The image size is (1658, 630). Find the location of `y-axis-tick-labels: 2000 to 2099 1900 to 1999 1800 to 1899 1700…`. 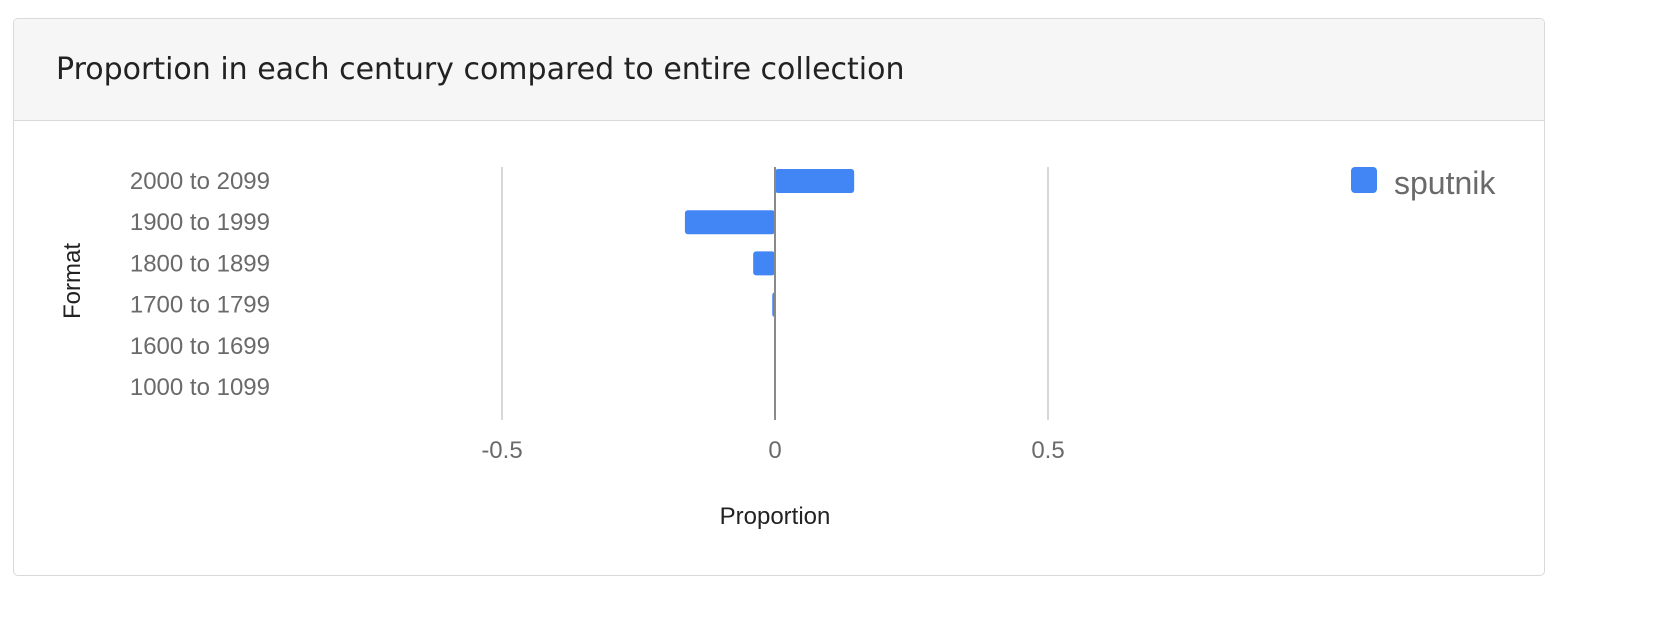

y-axis-tick-labels: 2000 to 2099 1900 to 1999 1800 to 1899 1700… is located at coordinates (200, 284).